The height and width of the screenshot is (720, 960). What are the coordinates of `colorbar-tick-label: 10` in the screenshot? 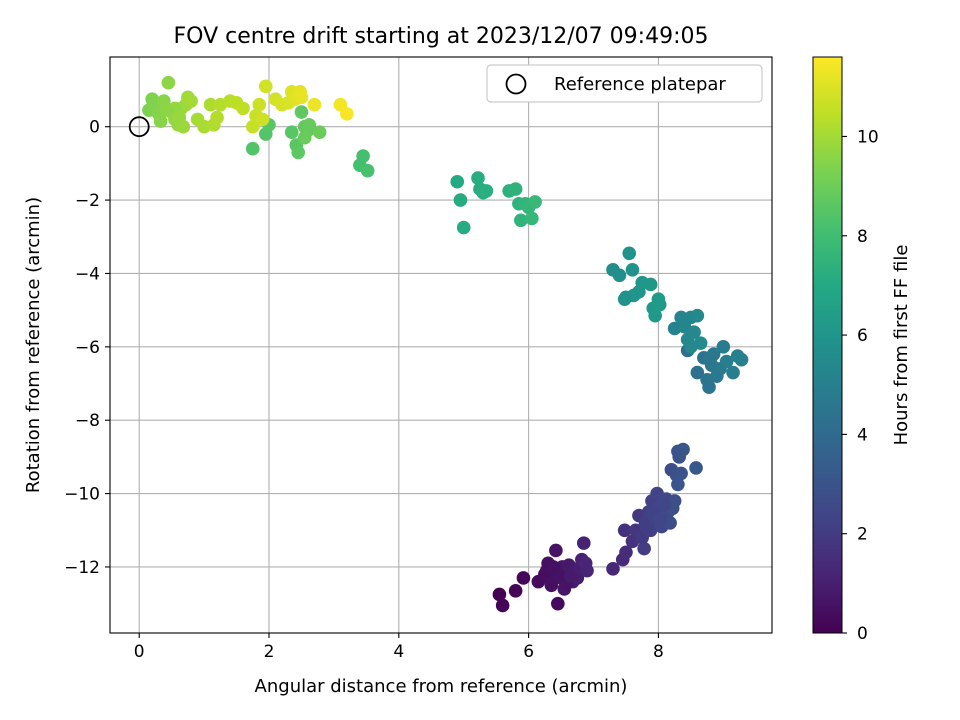 It's located at (868, 137).